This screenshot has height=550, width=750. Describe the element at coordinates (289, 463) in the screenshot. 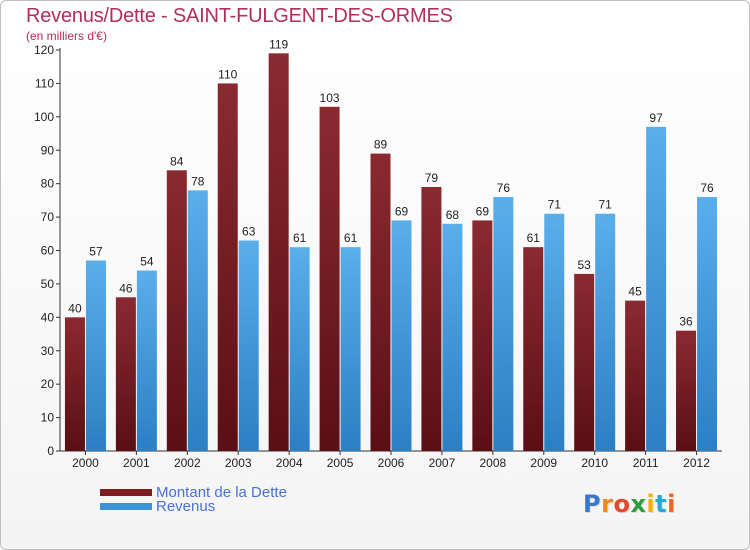

I see `x-tick-label: 2004` at that location.